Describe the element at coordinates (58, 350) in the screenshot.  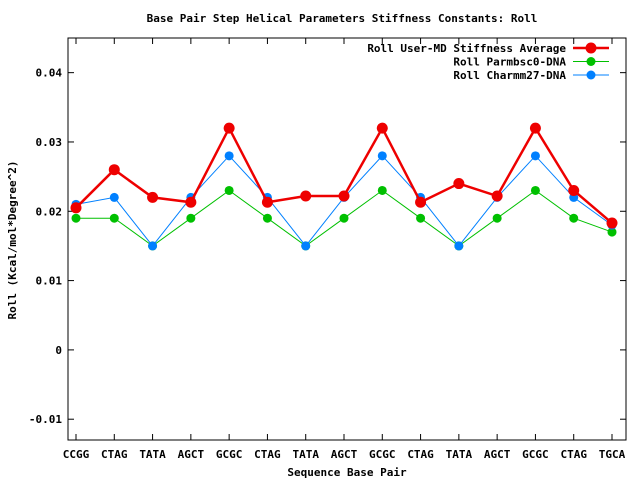
I see `y-tick-label: 0` at that location.